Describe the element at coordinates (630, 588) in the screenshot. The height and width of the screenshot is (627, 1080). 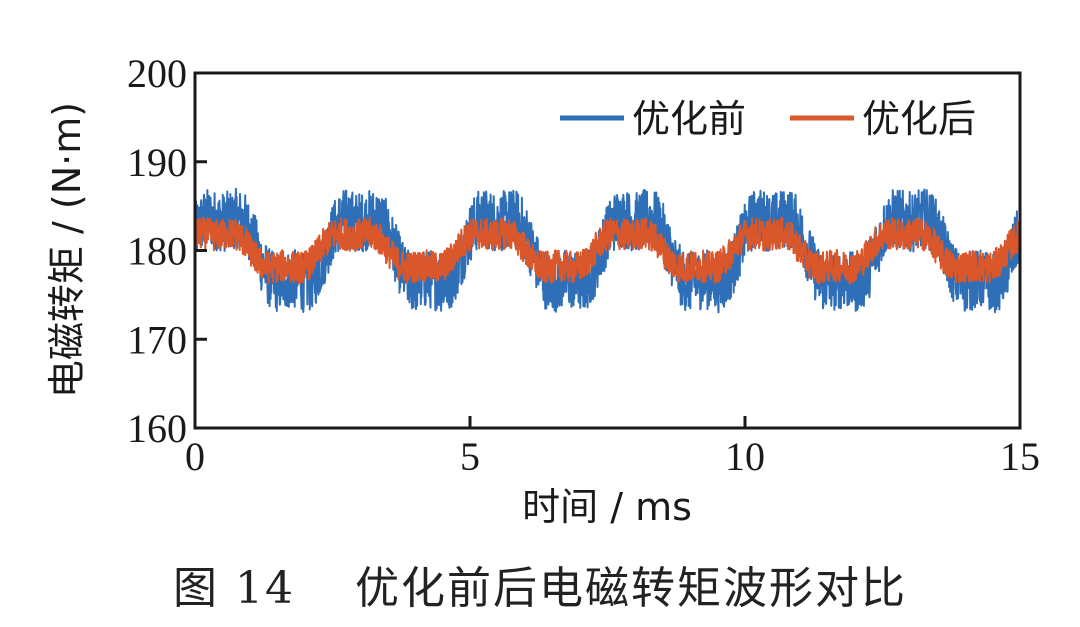
I see `caption-text: 优化前后电磁转矩波形对比` at that location.